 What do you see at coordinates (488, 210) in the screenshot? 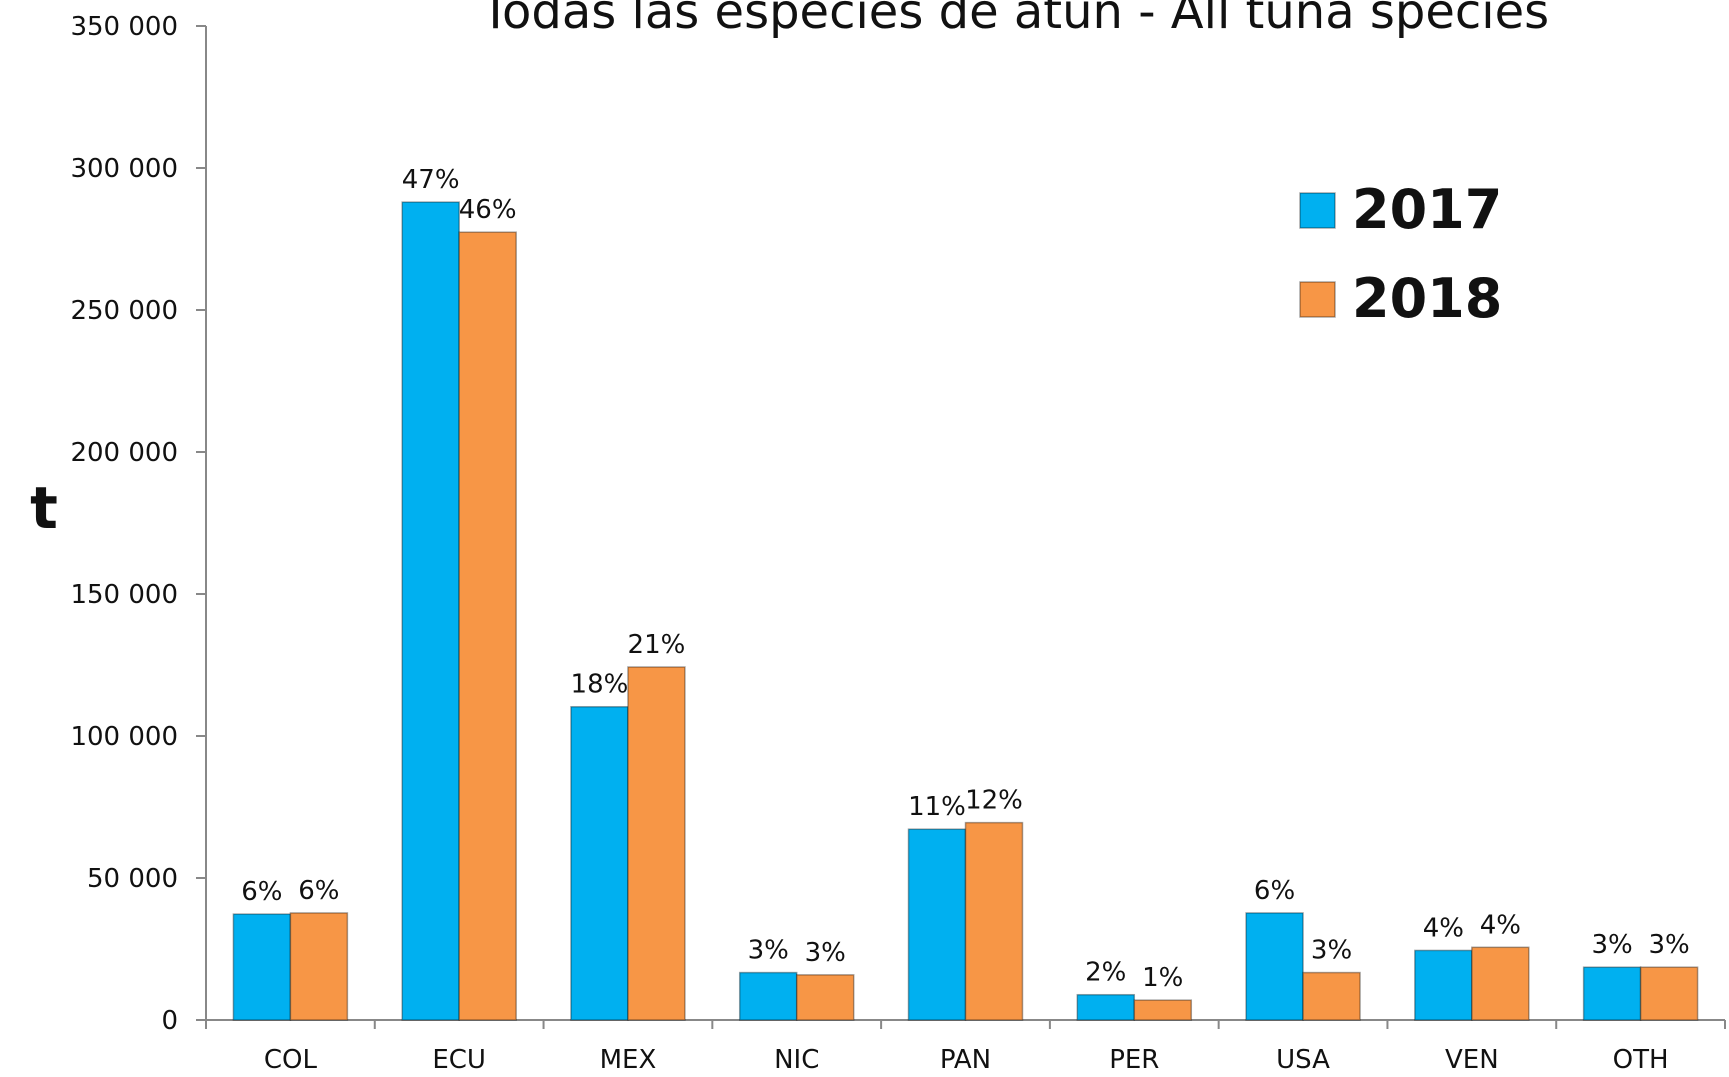
I see `data-label: 46%` at bounding box center [488, 210].